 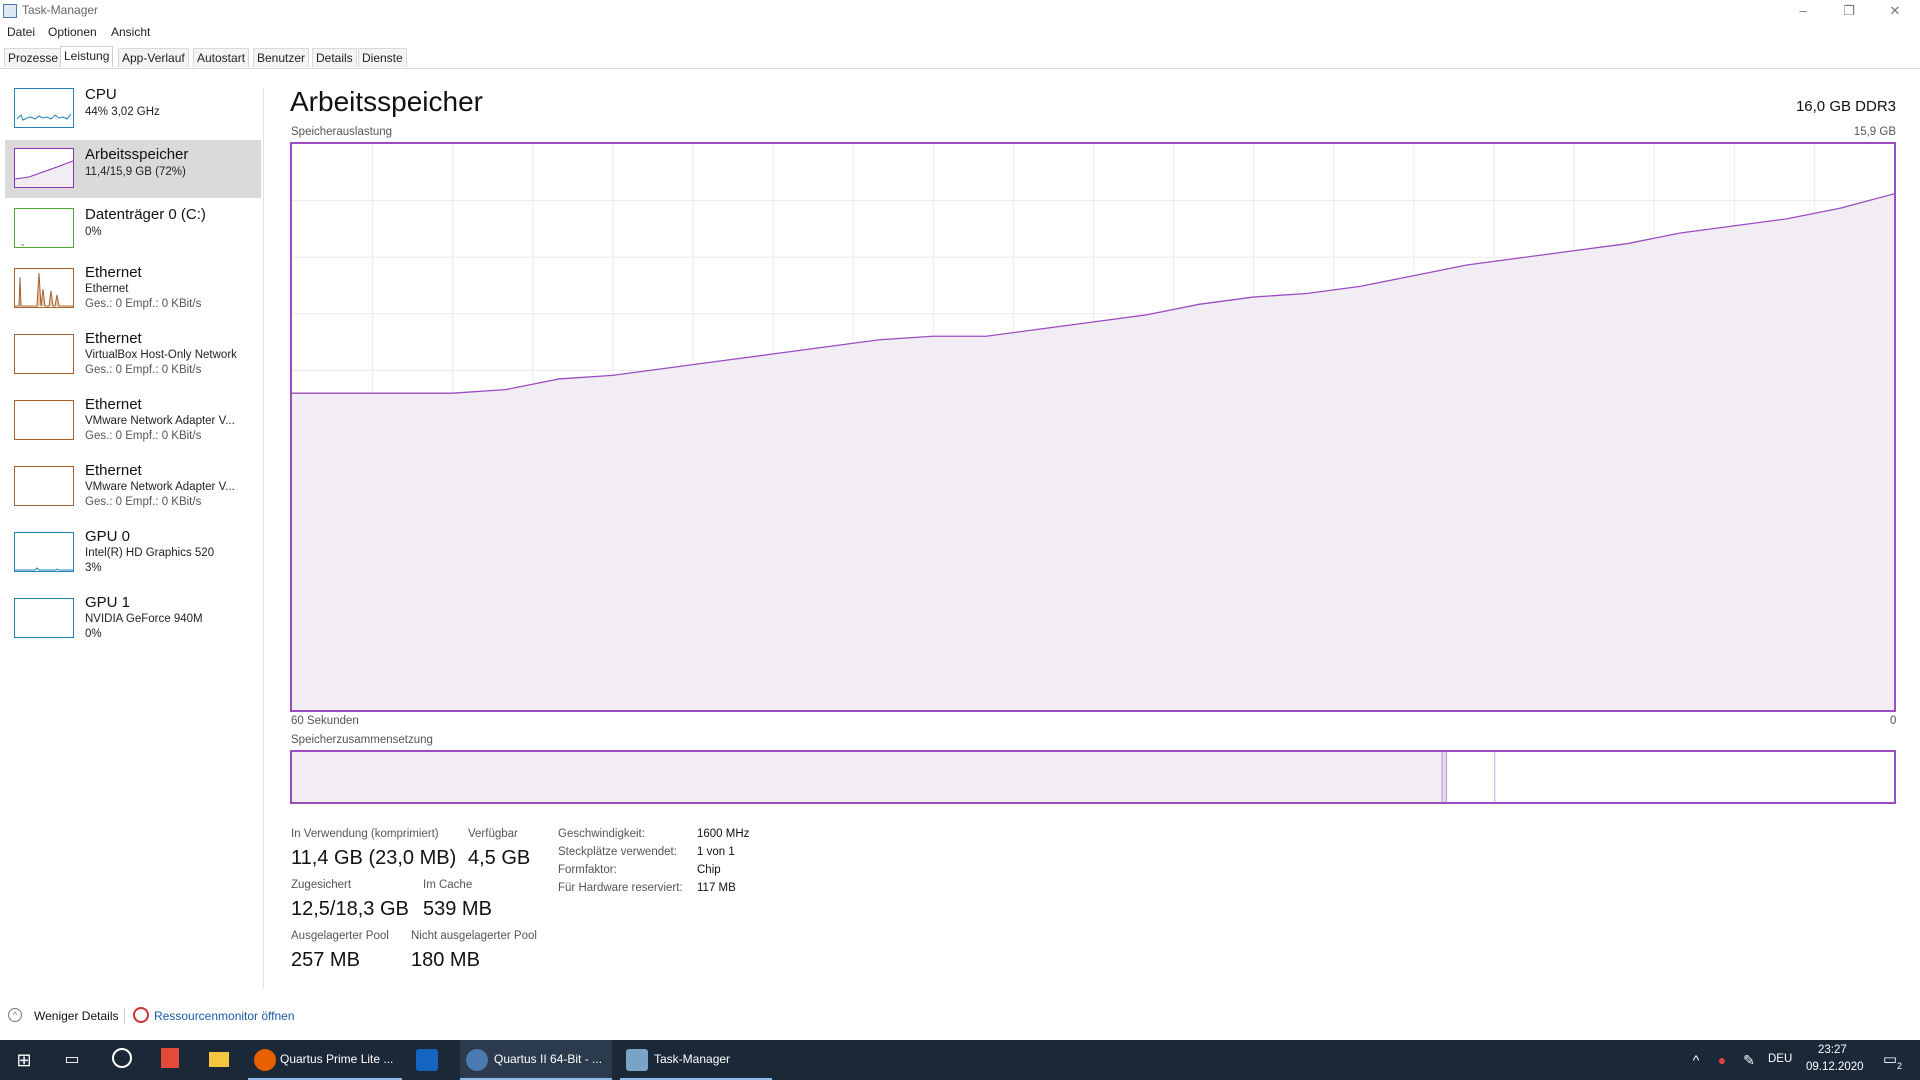 I want to click on resource-monitor-icon, so click(x=141, y=1015).